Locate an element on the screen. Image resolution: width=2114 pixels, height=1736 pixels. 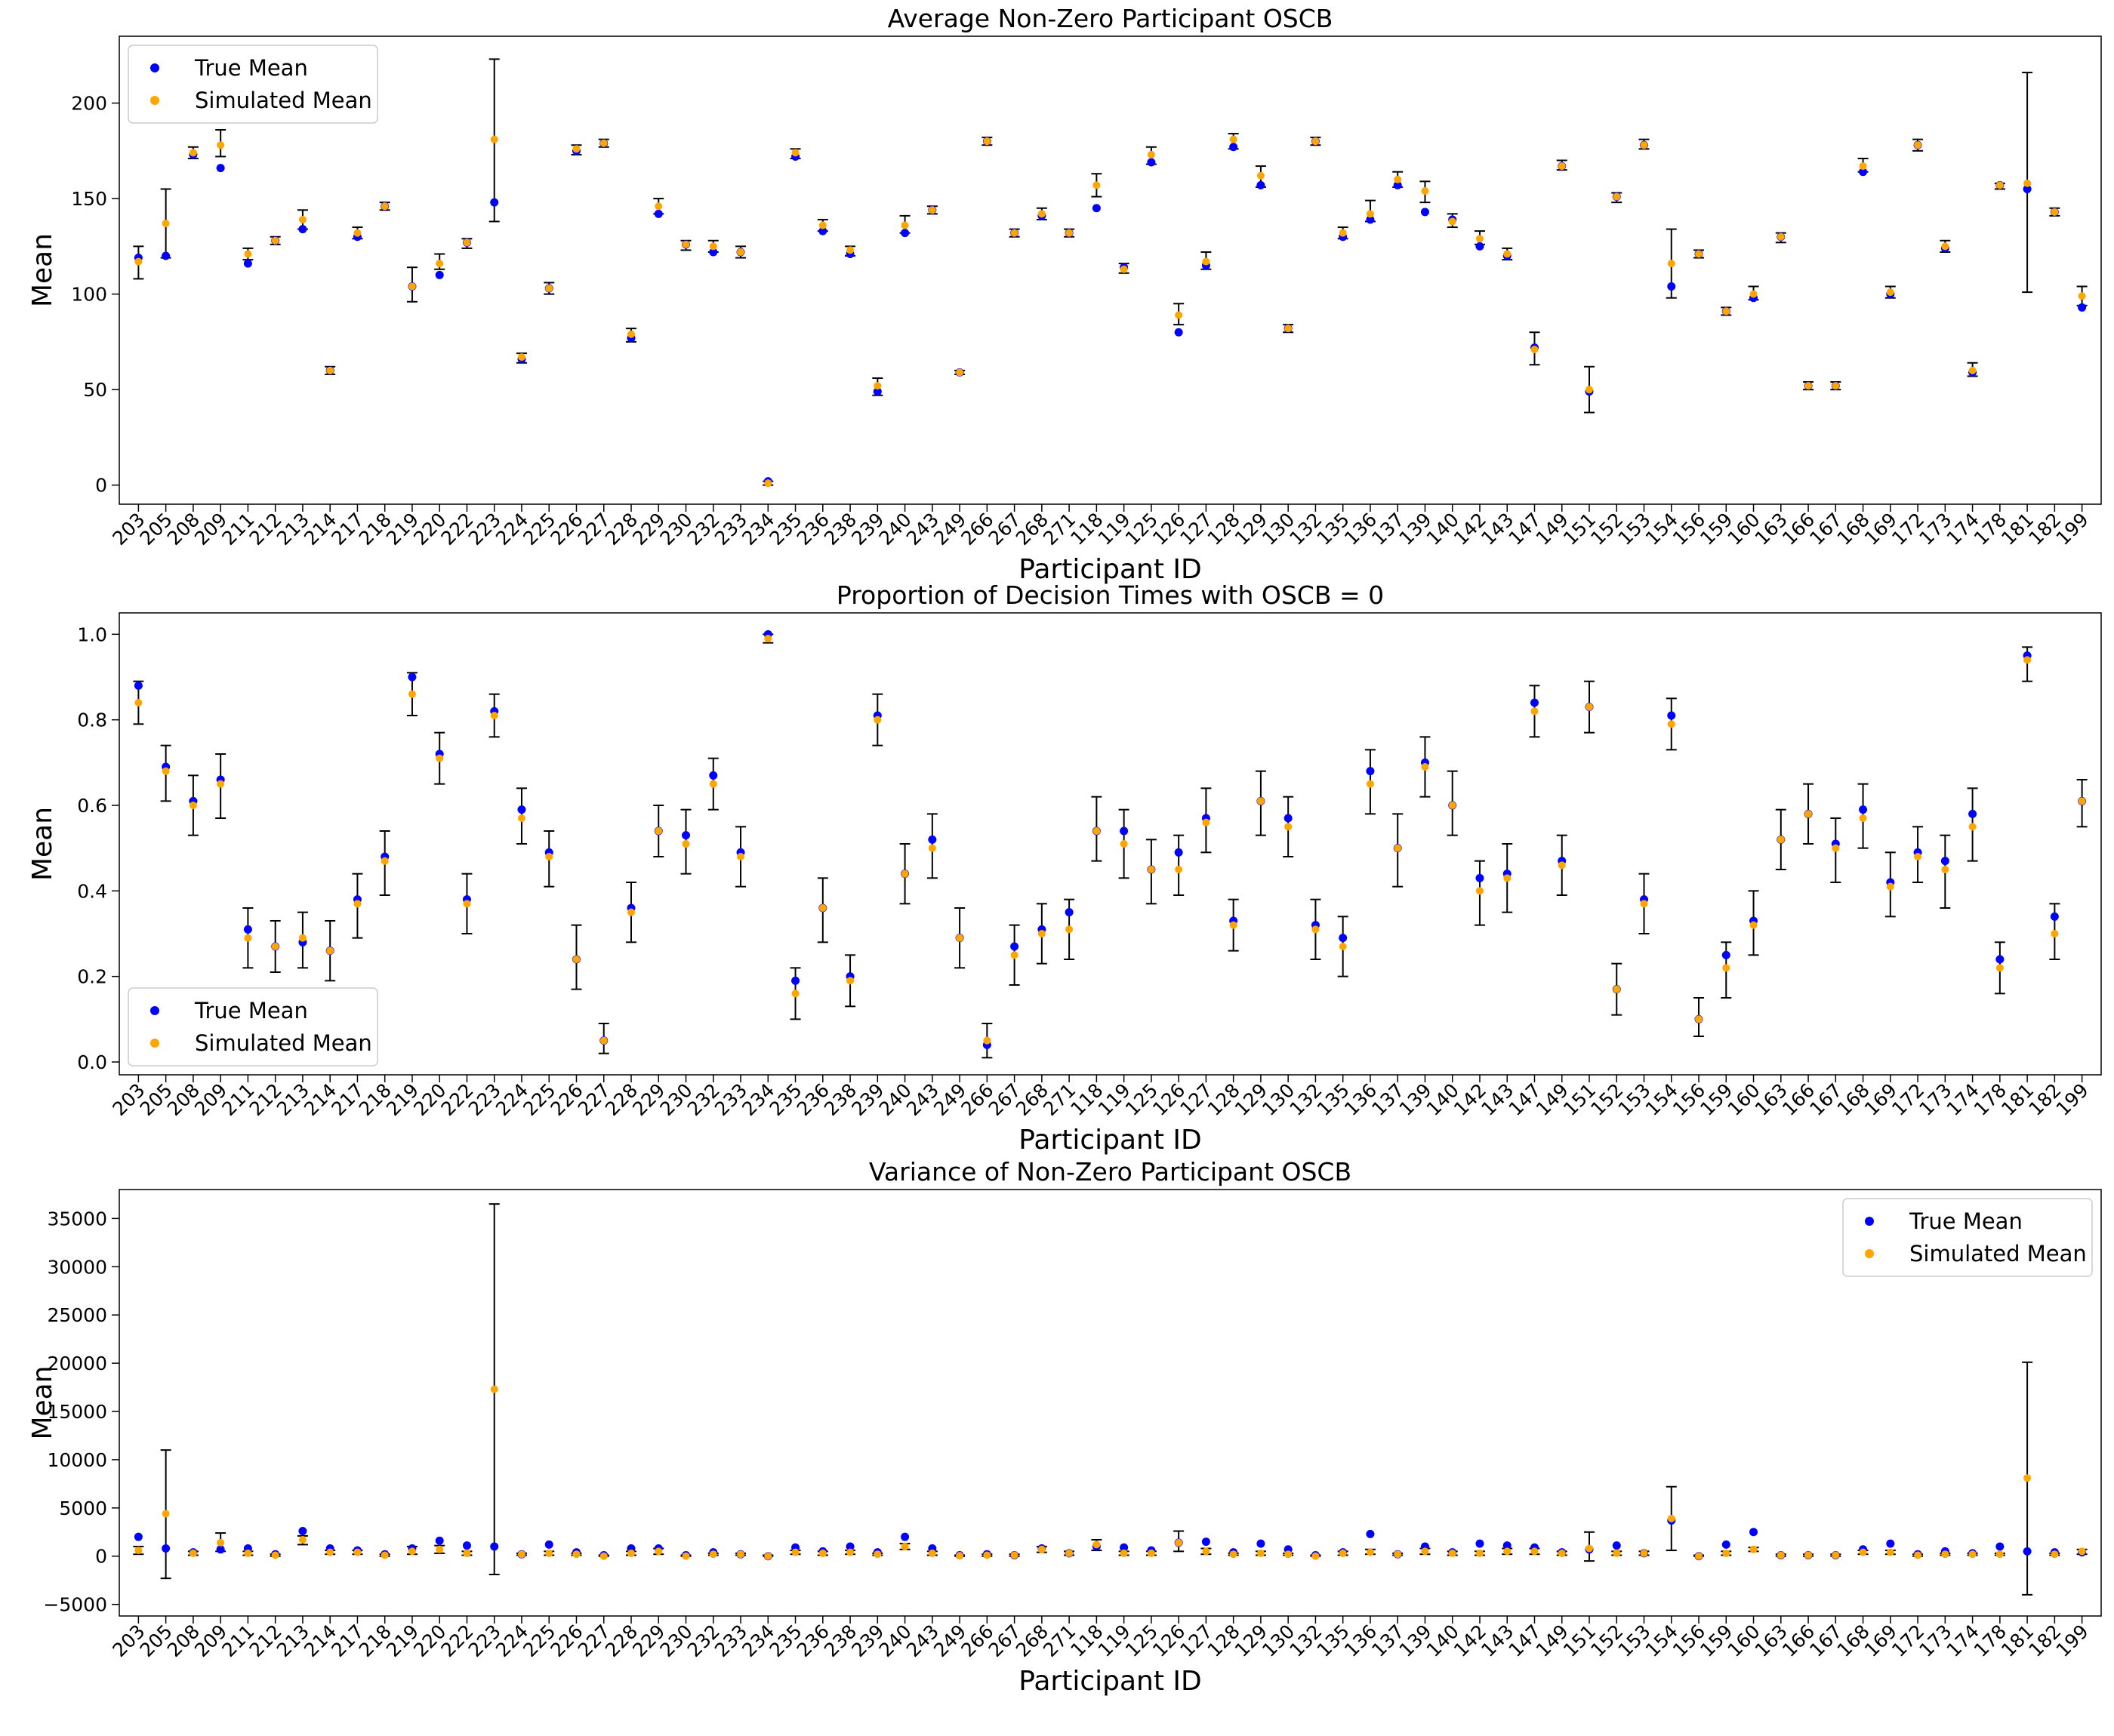
y-tick-label: 5000 is located at coordinates (83, 1508).